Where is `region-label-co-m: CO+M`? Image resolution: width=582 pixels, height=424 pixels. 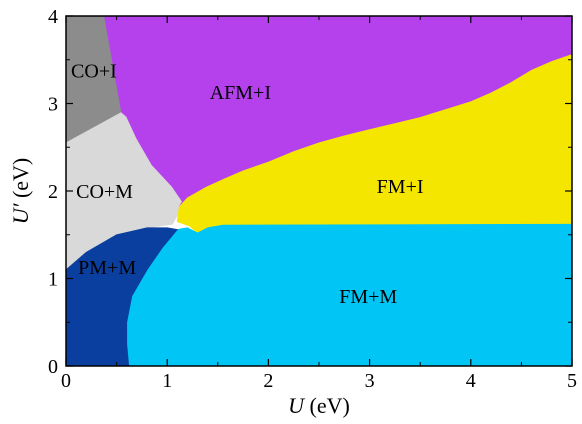 region-label-co-m: CO+M is located at coordinates (104, 192).